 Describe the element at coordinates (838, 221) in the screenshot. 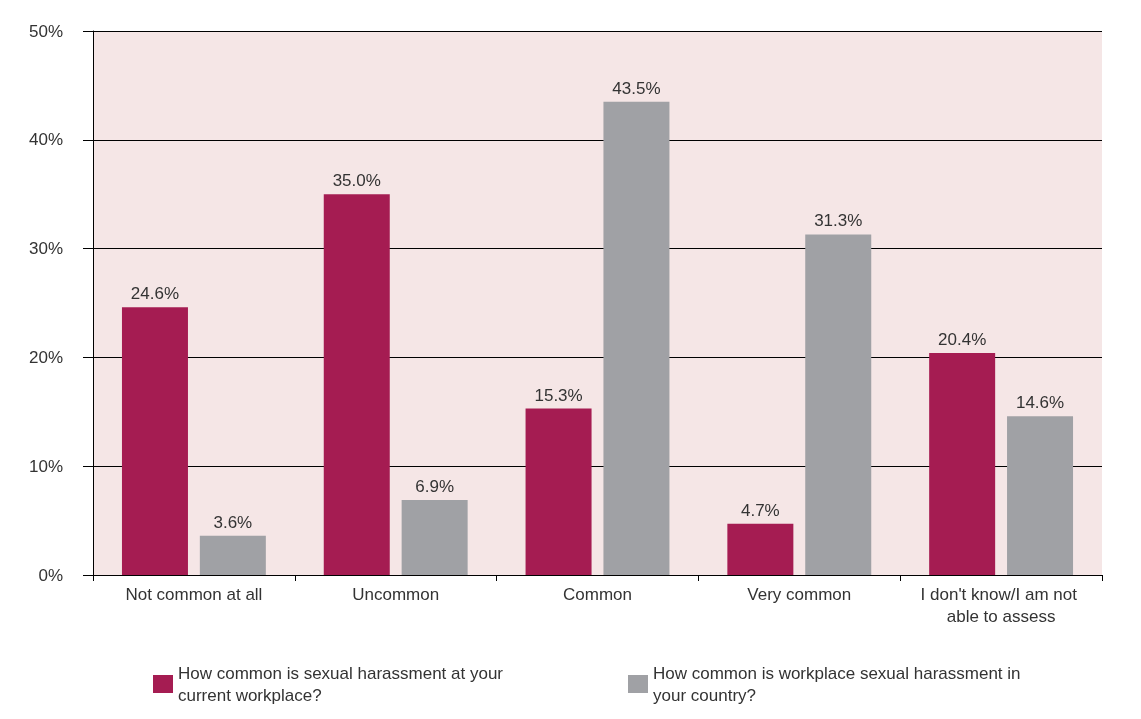

I see `data-label: 31.3%` at that location.